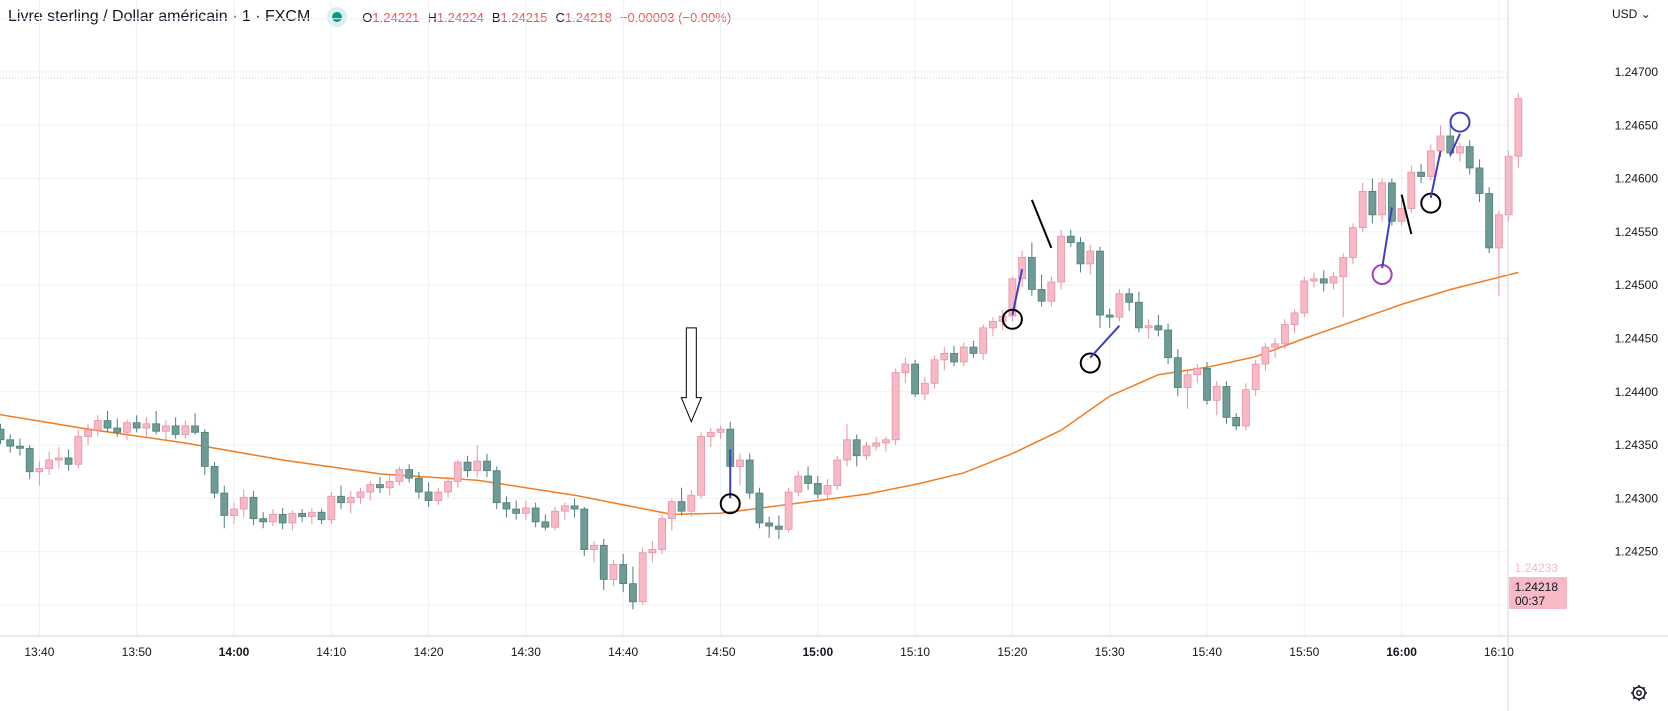 Image resolution: width=1668 pixels, height=711 pixels. What do you see at coordinates (1637, 125) in the screenshot?
I see `price-tick-label: 1.24650` at bounding box center [1637, 125].